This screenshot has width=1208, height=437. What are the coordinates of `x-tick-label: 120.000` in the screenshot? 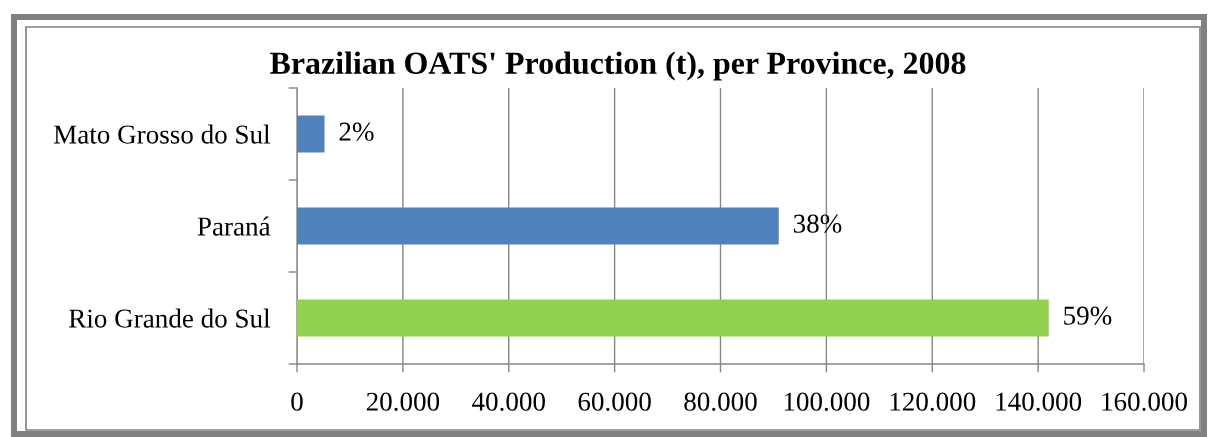 It's located at (933, 401).